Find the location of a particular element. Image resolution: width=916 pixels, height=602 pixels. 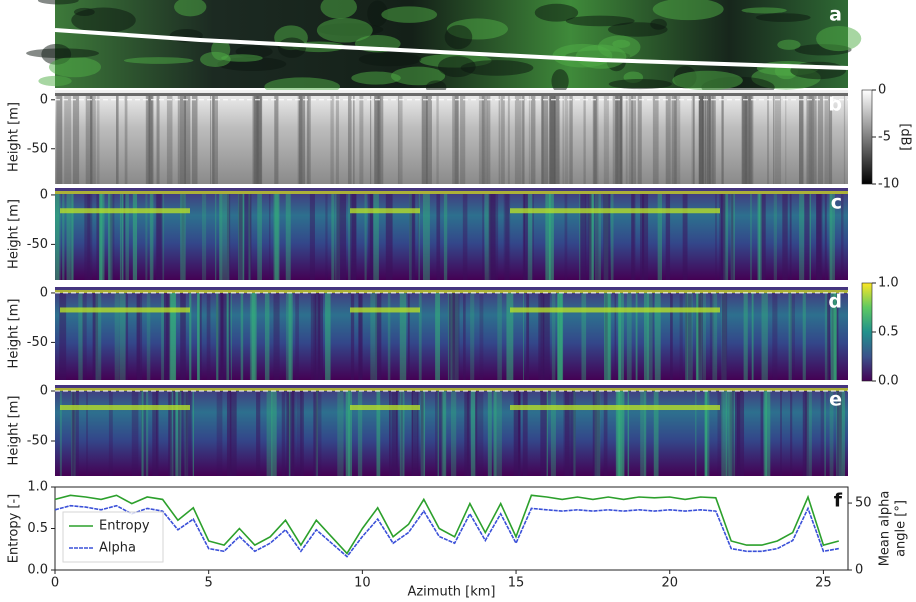

colorbar-tick-label: 1.0 is located at coordinates (888, 283).